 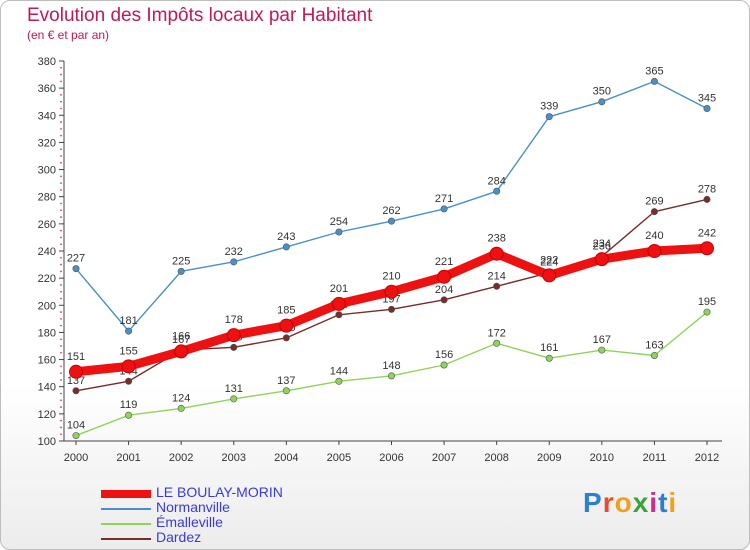 I want to click on data-label-dardez: 137, so click(x=76, y=381).